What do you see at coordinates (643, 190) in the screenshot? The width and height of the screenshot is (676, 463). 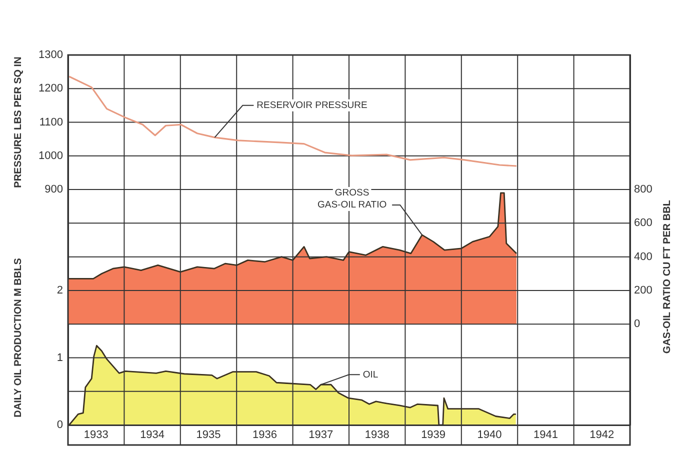 I see `y2-tick-label: 800` at bounding box center [643, 190].